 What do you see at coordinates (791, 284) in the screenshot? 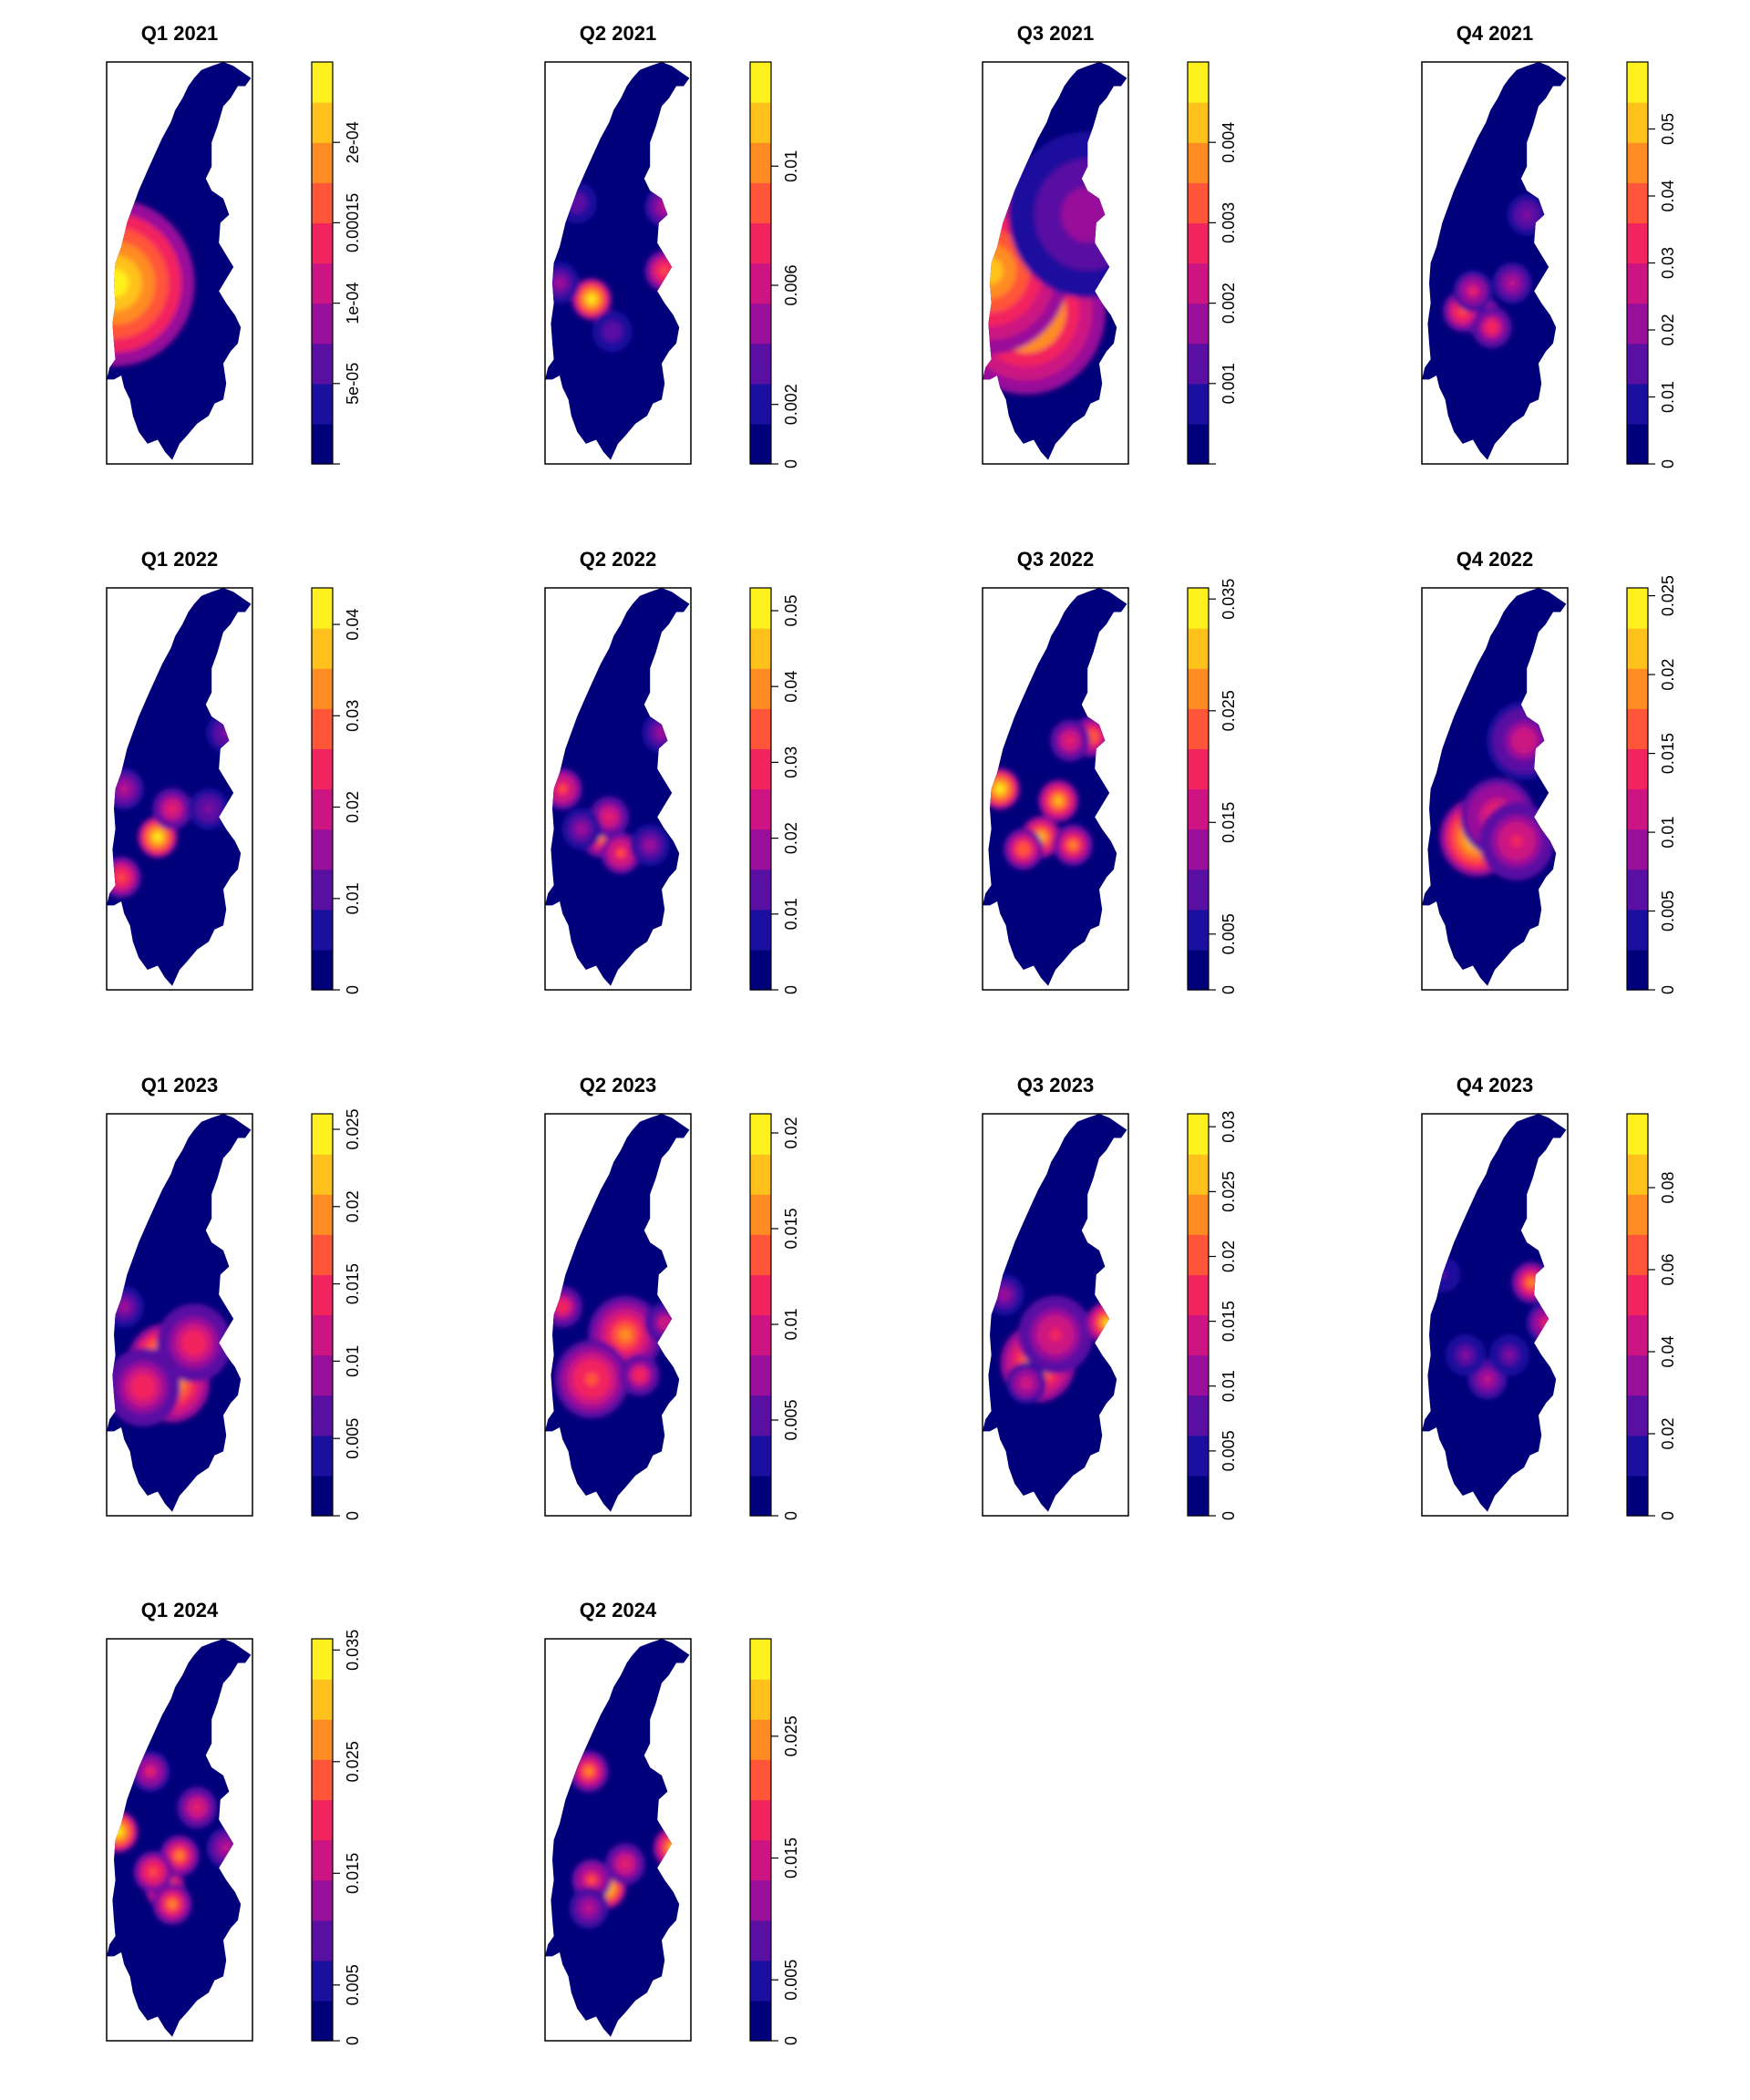
I see `colorbar-tick-label: 0.006` at bounding box center [791, 284].